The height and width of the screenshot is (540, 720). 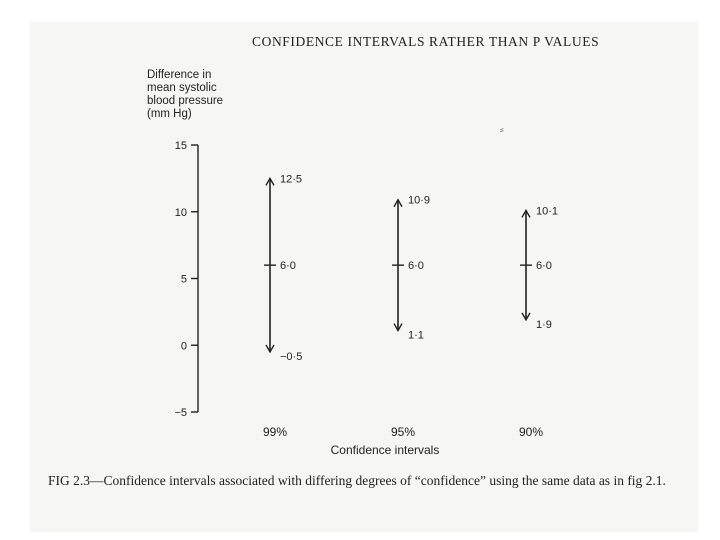 I want to click on y-tick-label: 10, so click(x=181, y=213).